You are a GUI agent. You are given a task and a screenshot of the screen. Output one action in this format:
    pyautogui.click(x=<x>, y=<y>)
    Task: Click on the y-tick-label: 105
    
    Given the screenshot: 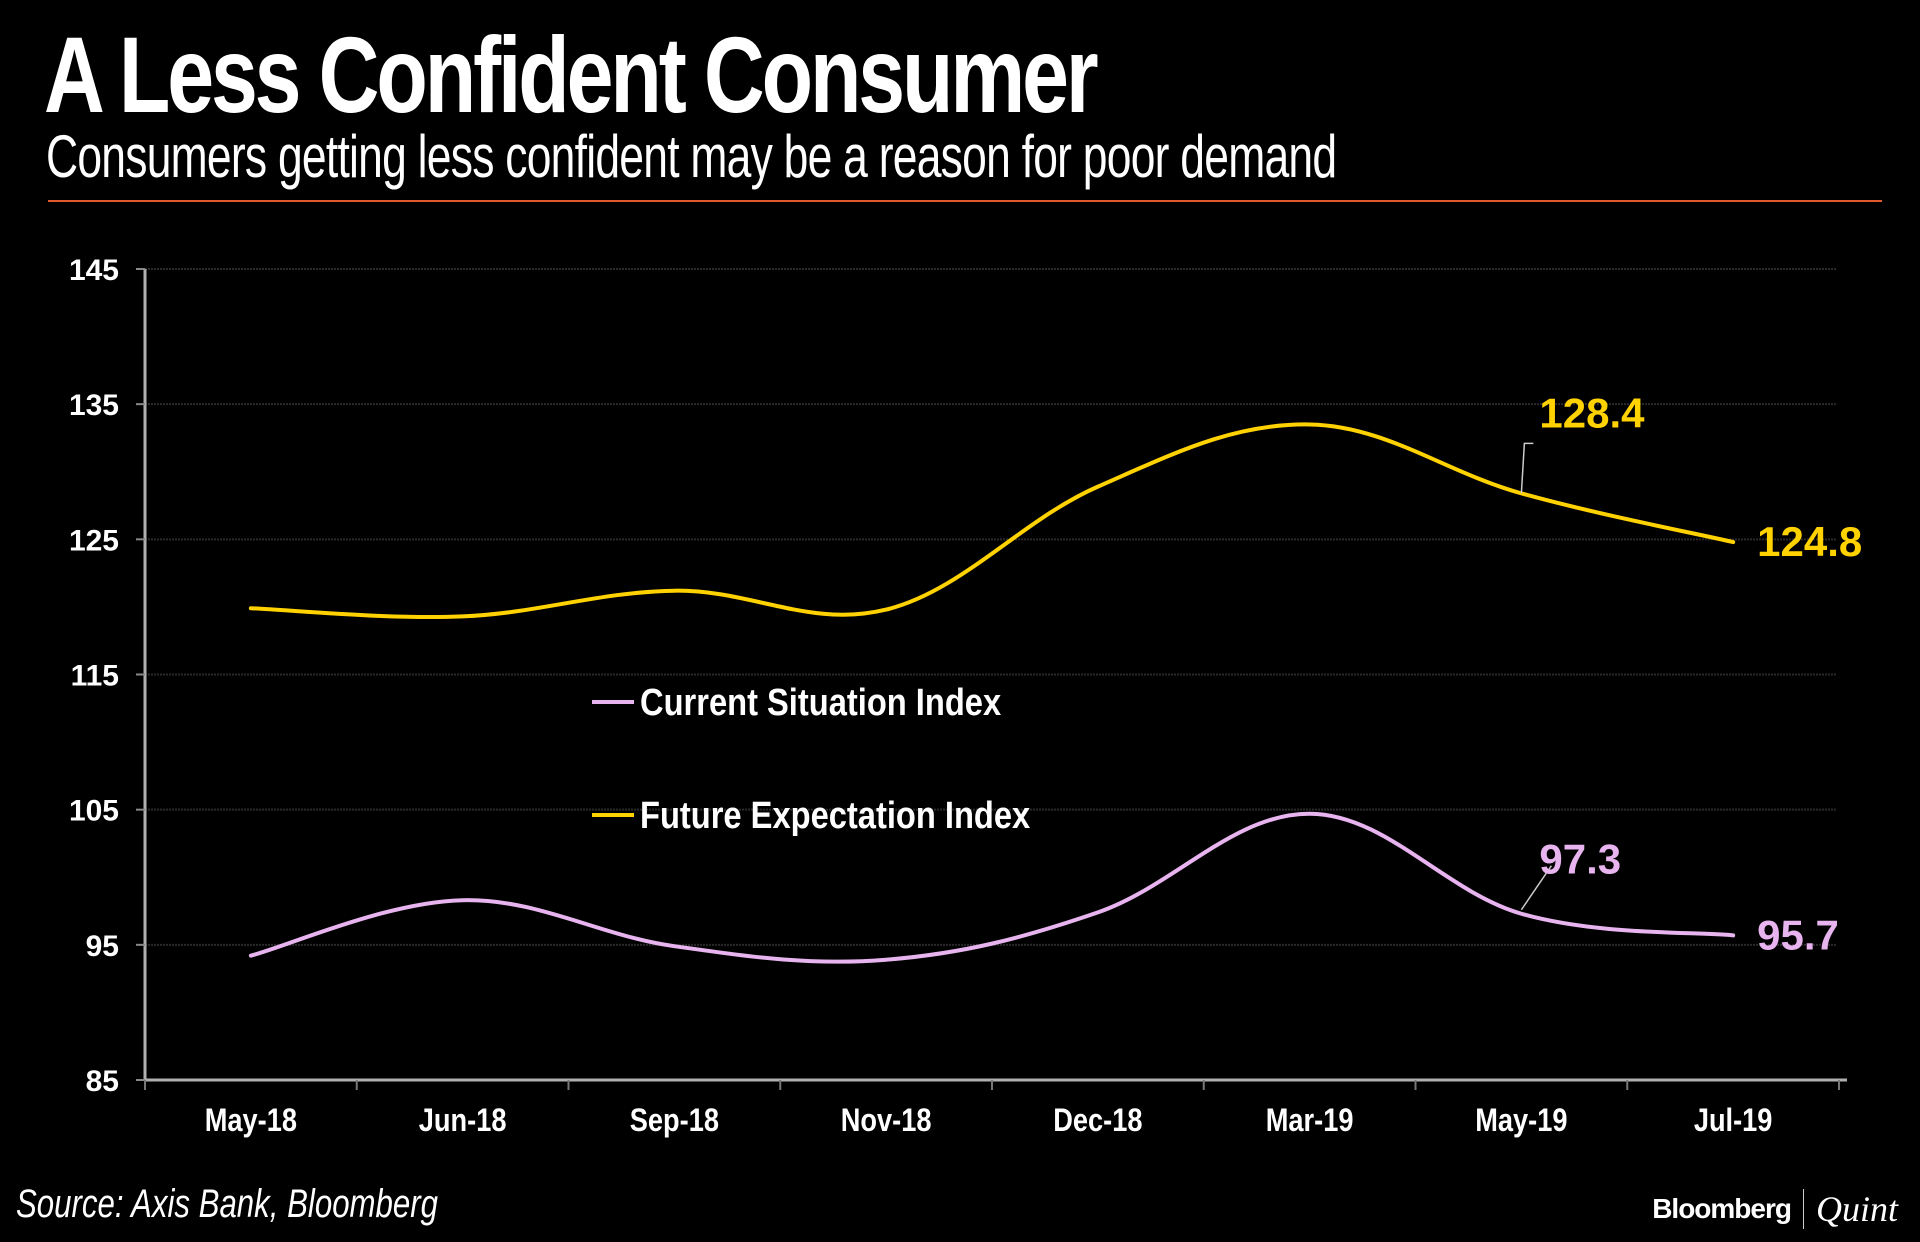 What is the action you would take?
    pyautogui.click(x=94, y=811)
    